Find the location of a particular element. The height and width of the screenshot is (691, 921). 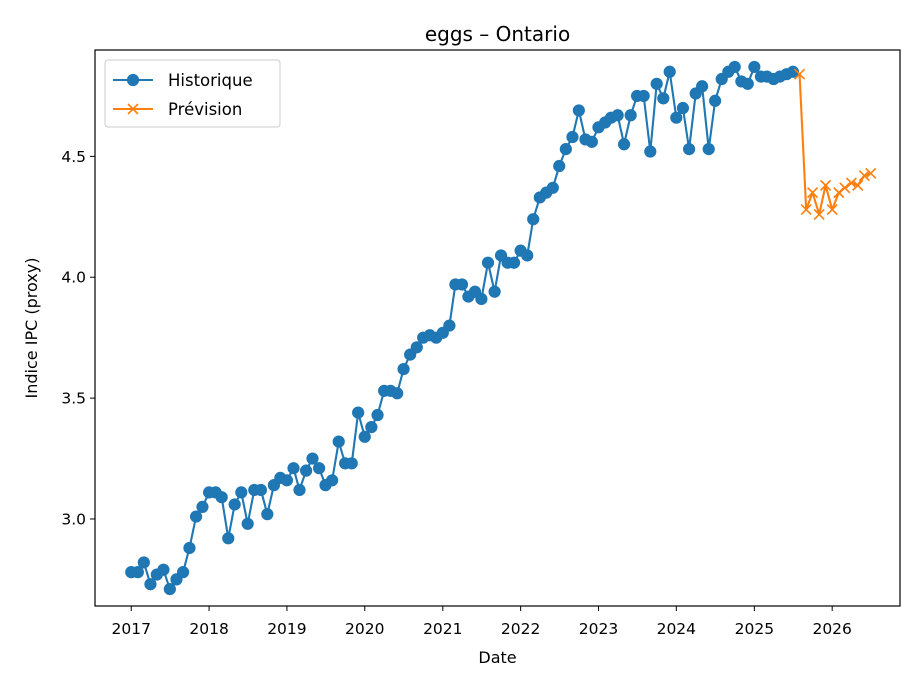

x-tick-label: 2017 is located at coordinates (131, 629).